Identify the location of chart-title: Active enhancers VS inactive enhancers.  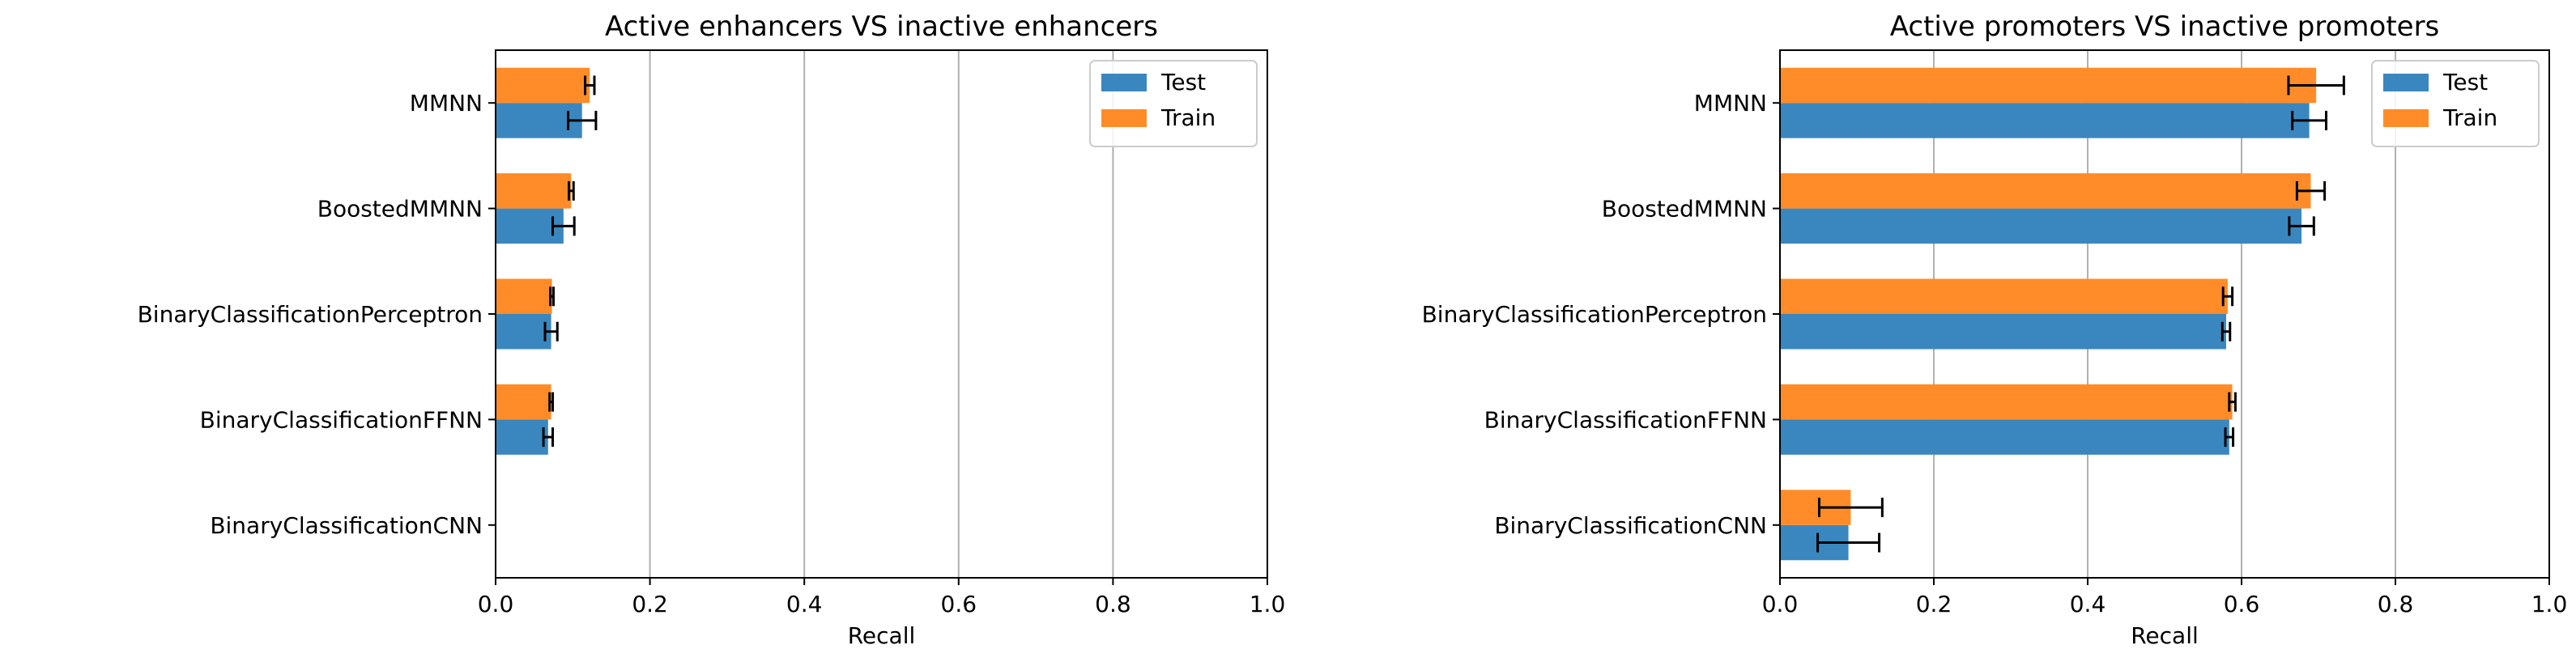
(881, 27).